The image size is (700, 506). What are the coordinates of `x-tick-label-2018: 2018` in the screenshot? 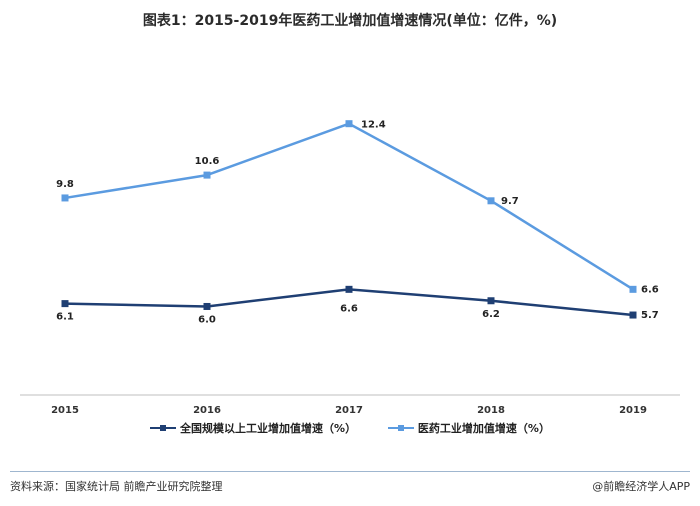 It's located at (491, 410).